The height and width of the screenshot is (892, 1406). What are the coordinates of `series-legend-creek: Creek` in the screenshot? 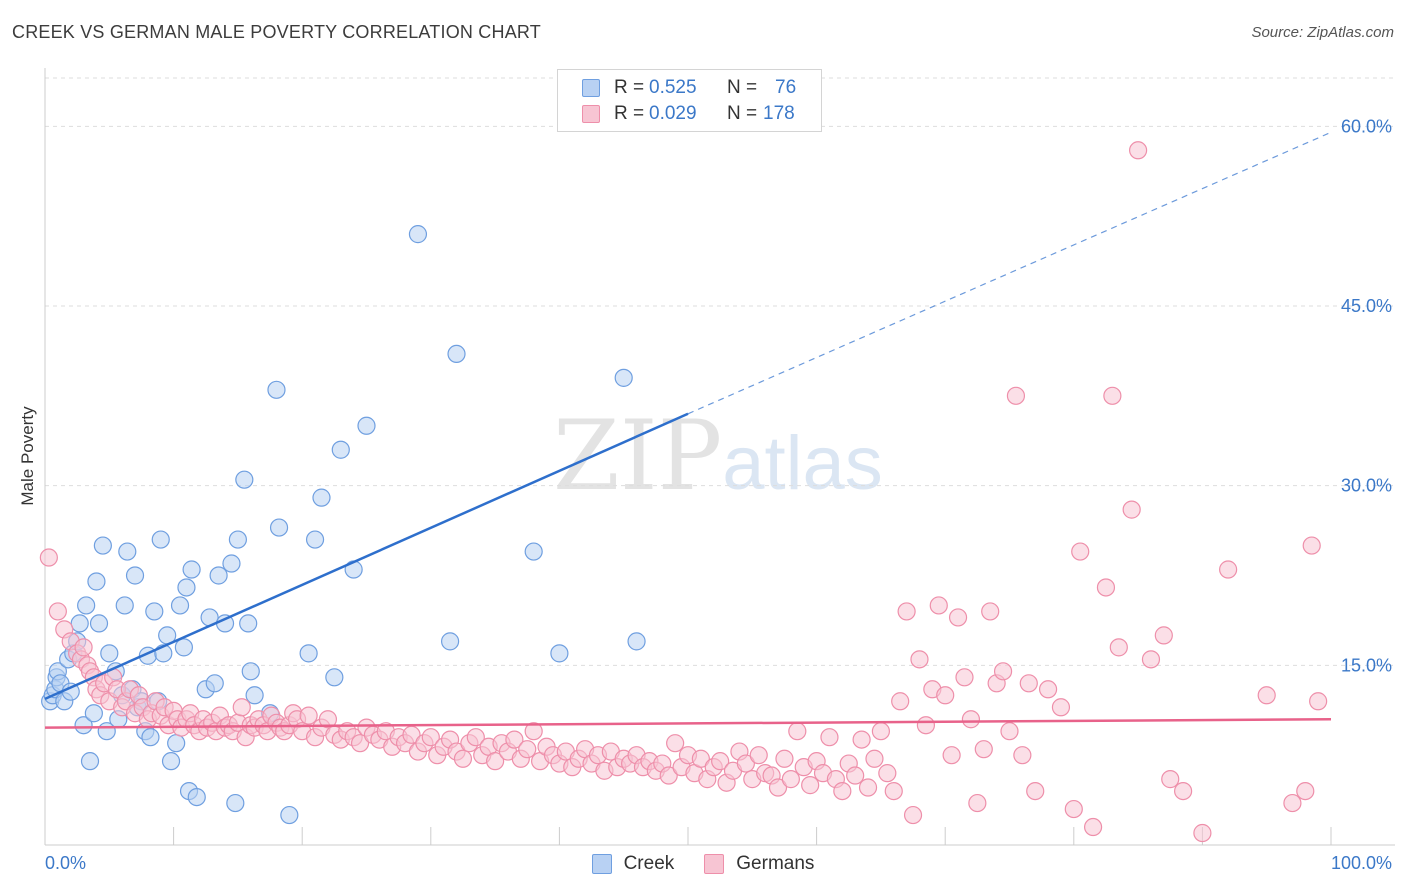 It's located at (632, 864).